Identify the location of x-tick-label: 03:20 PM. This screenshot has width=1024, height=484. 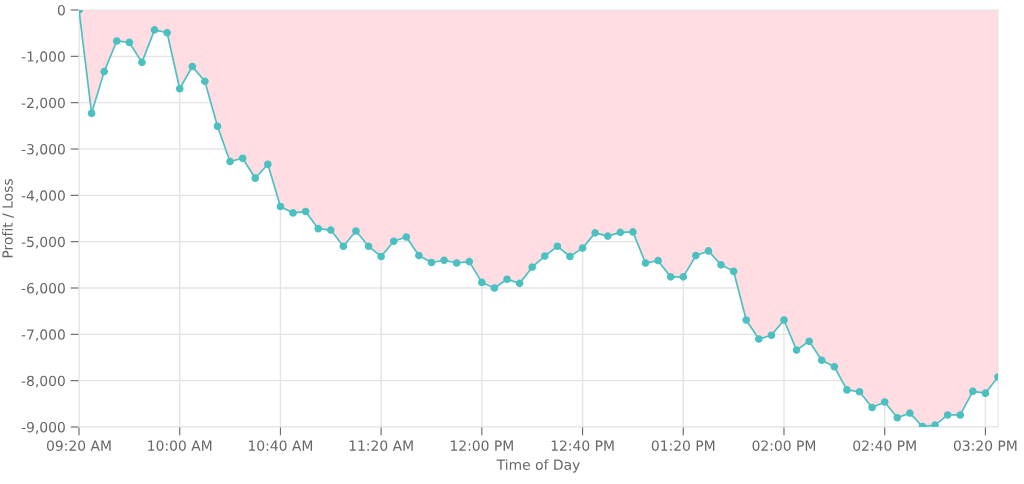
(985, 445).